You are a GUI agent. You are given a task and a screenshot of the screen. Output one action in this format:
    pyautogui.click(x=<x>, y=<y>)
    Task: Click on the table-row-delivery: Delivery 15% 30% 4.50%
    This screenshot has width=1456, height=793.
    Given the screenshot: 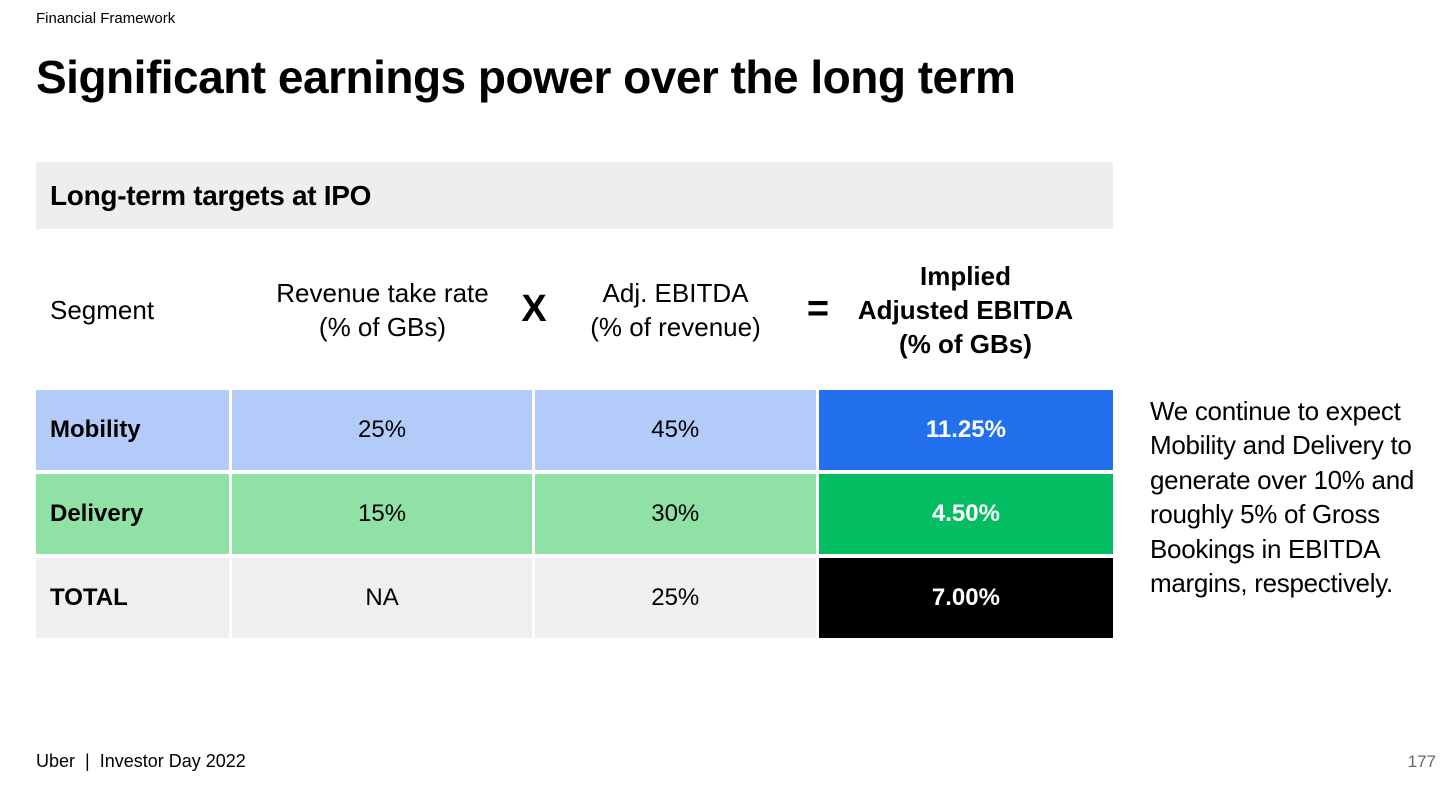 What is the action you would take?
    pyautogui.click(x=574, y=514)
    